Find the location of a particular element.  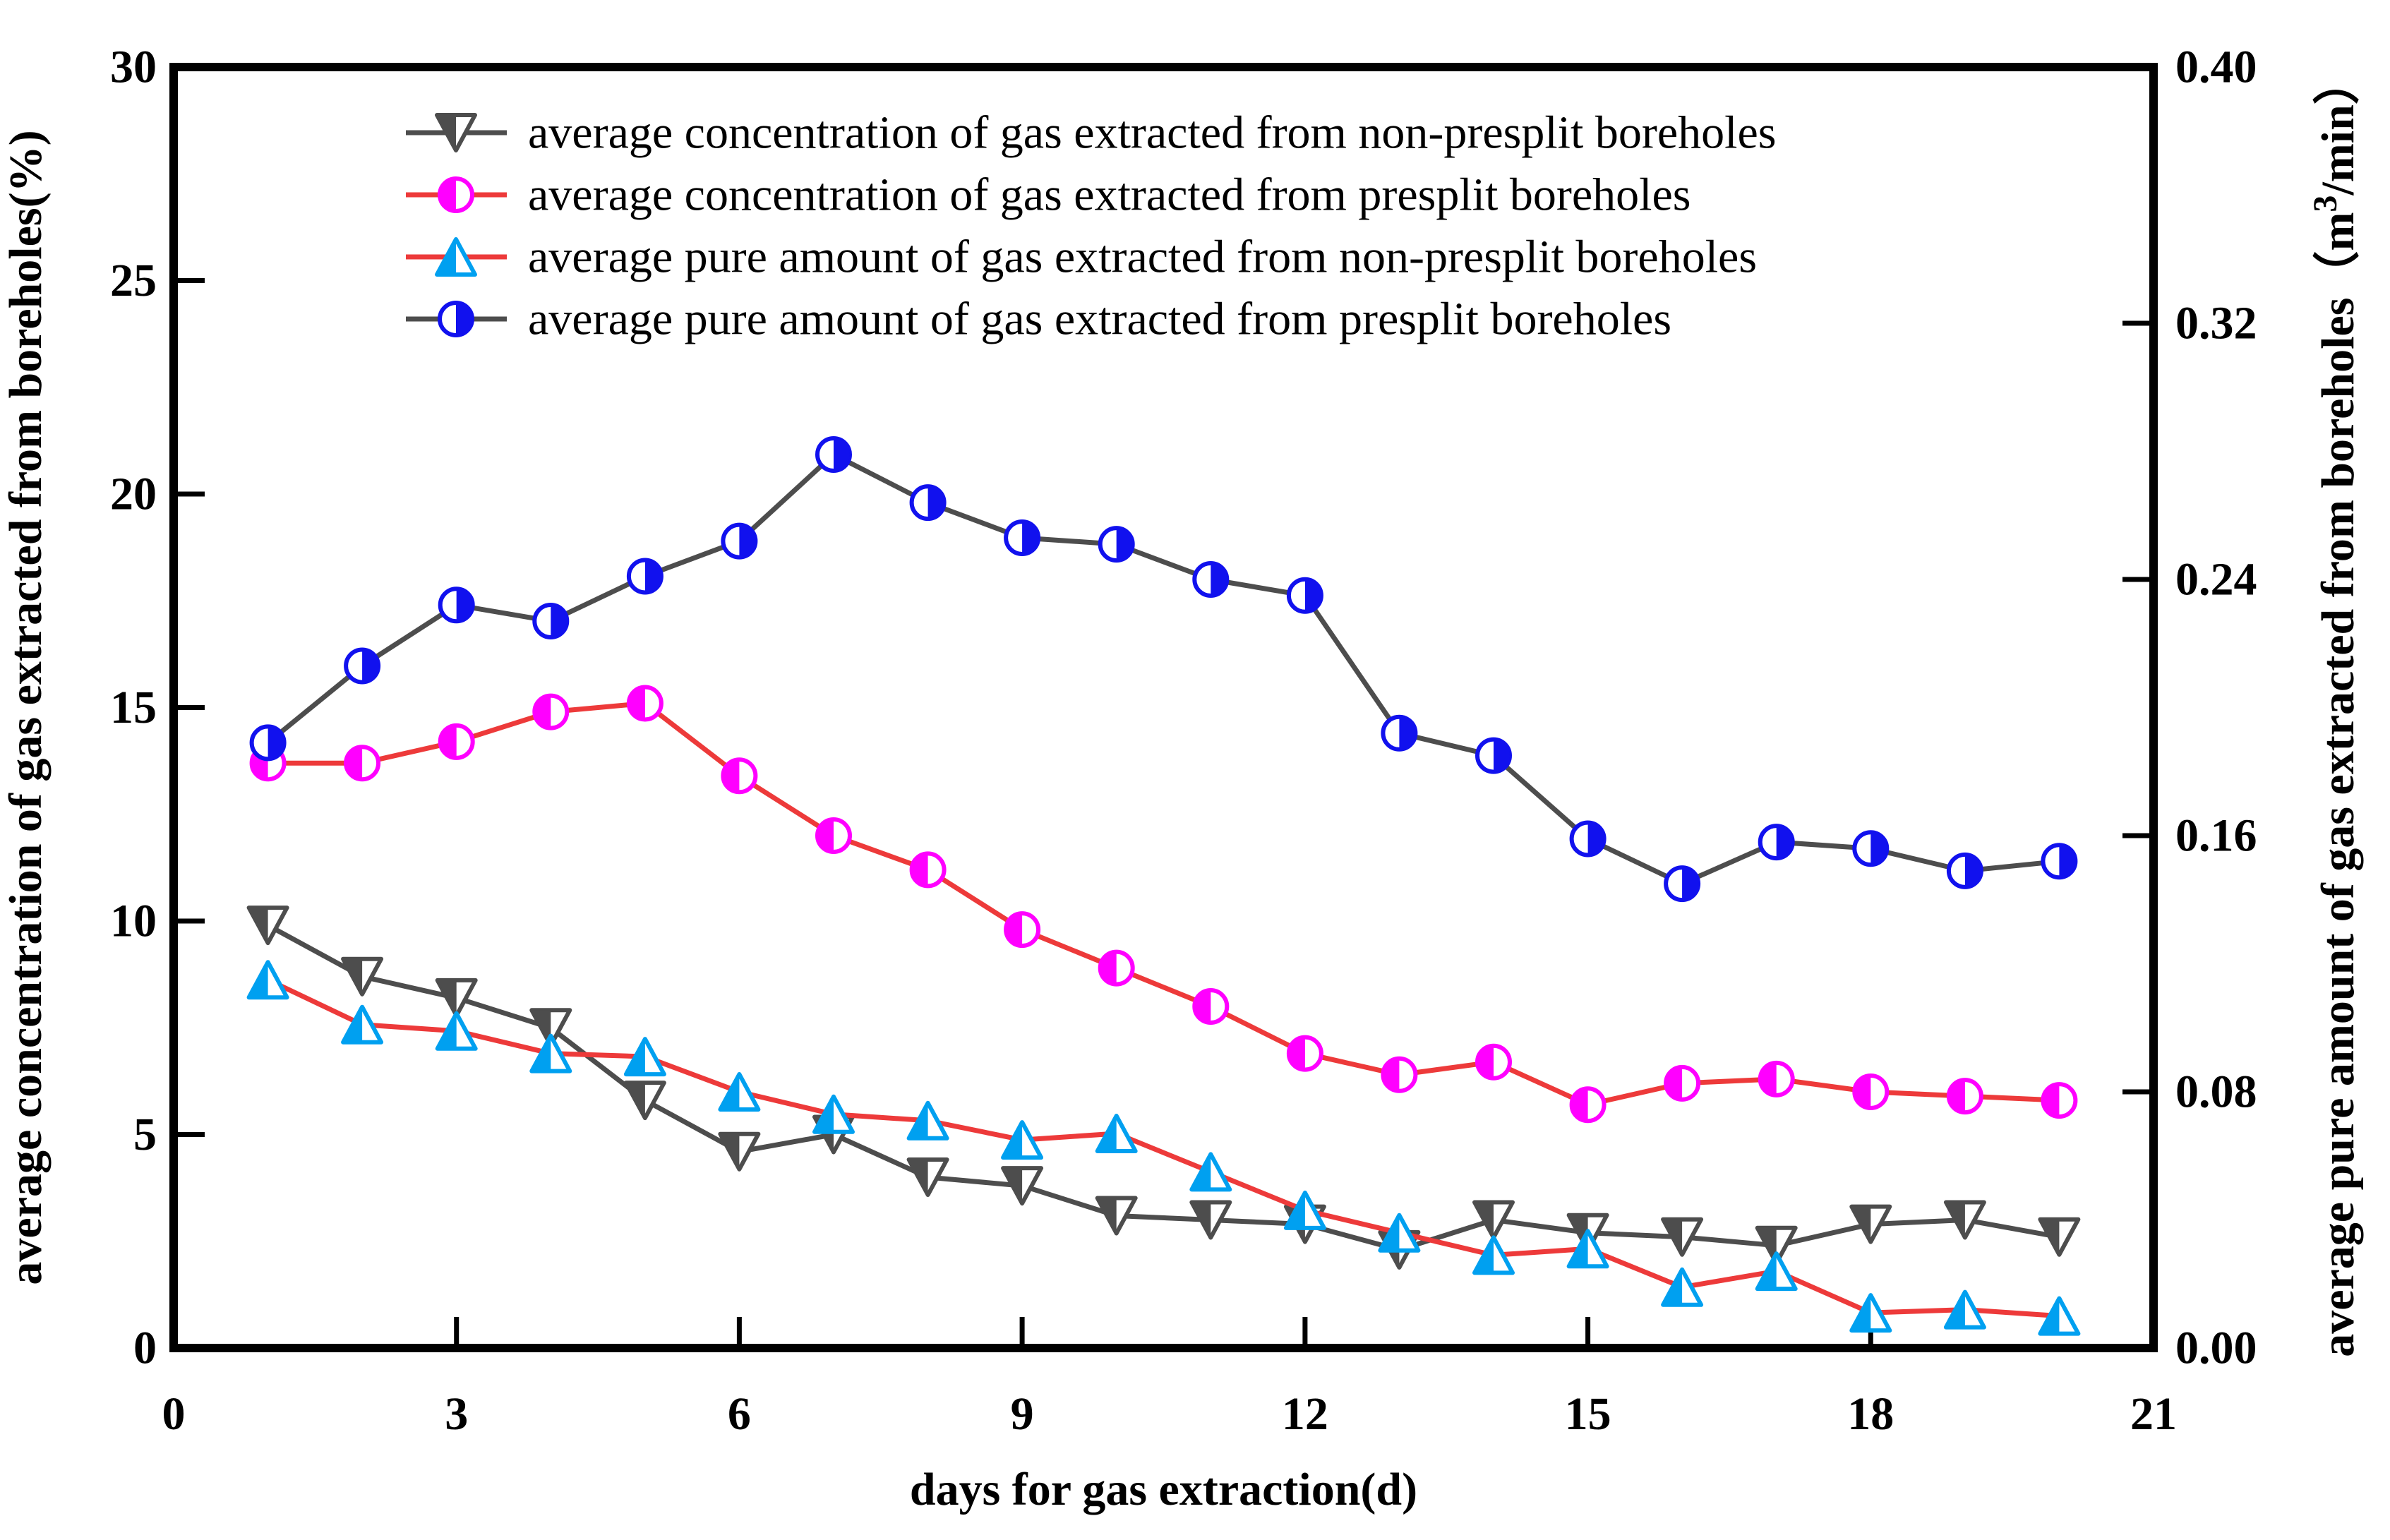

left-tick-label: 20 is located at coordinates (133, 494).